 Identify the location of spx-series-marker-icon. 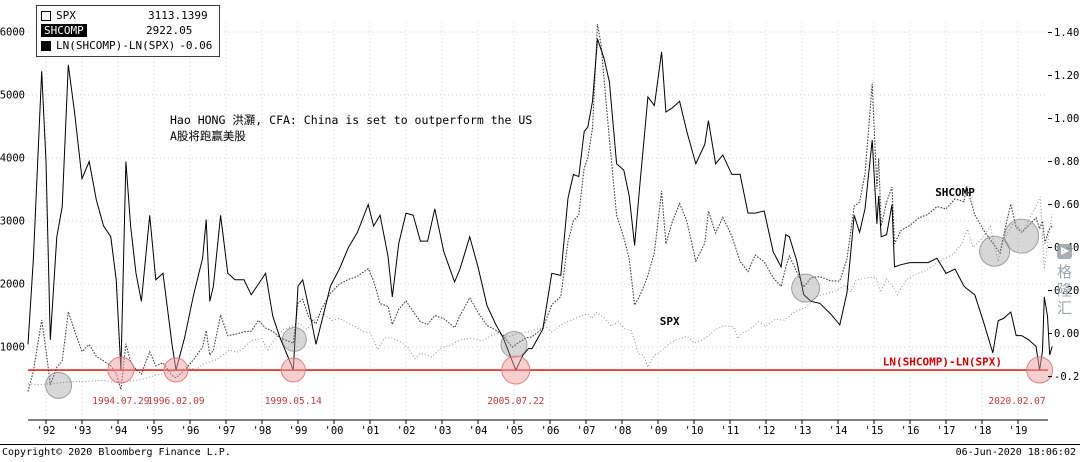
(46, 15).